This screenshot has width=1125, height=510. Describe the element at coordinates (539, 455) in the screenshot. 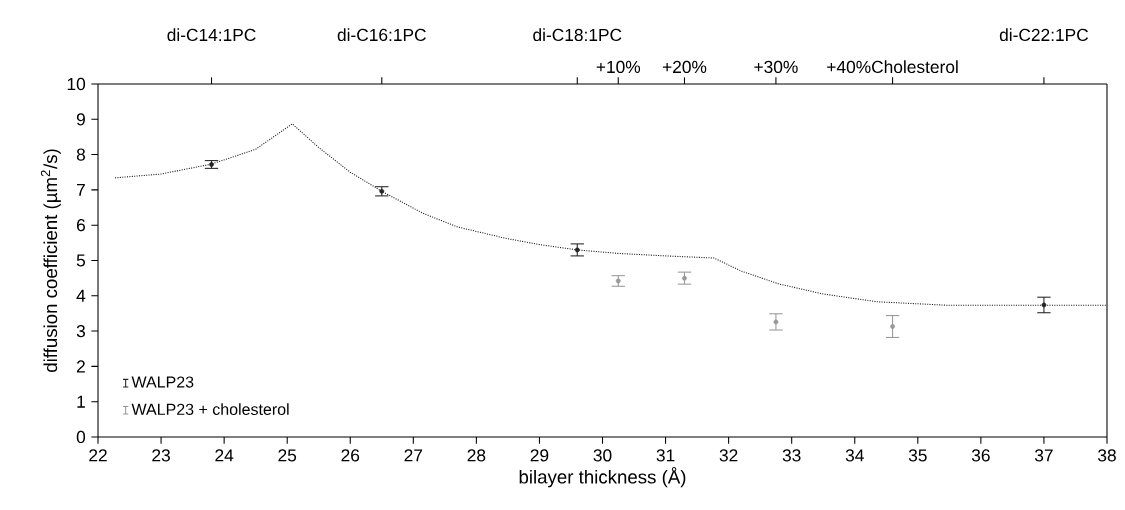

I see `x-tick-label: 29` at that location.